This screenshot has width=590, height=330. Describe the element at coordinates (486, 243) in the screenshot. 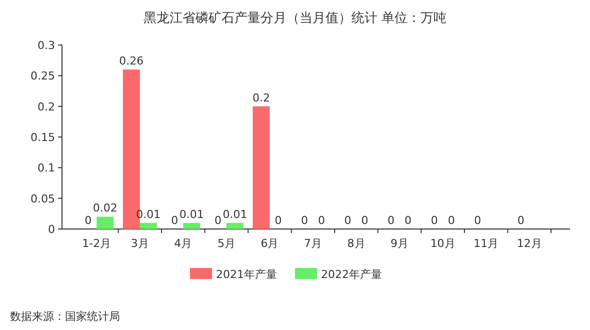

I see `x-tick-label: 11月` at that location.